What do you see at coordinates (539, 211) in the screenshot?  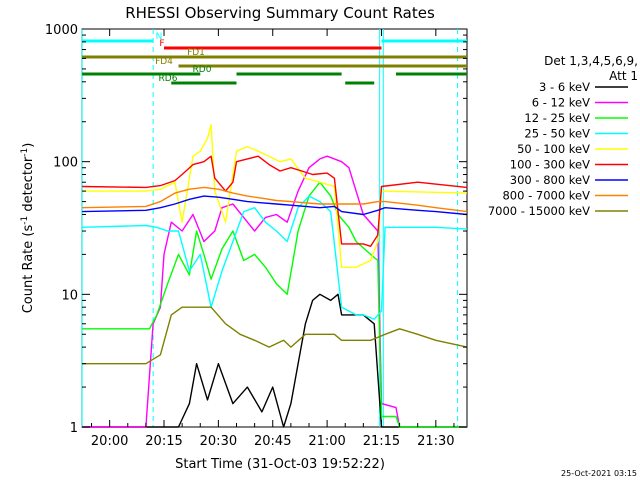 I see `legend-label-7000-15000-kev: 7000 - 15000 keV` at bounding box center [539, 211].